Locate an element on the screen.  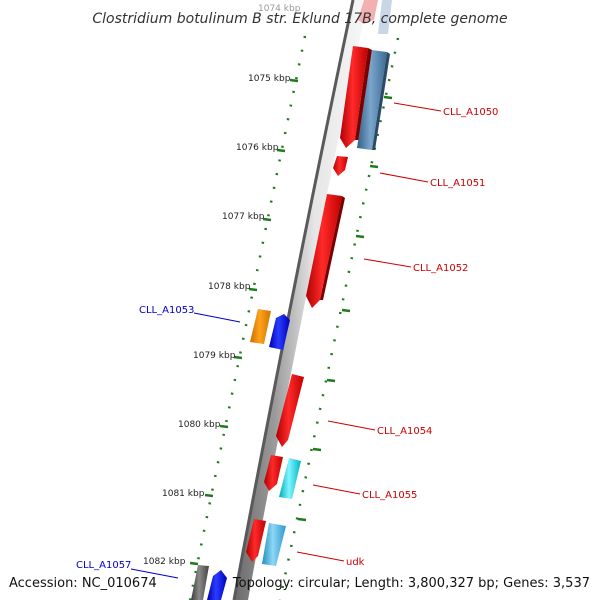
tick-label: 1076 kbp is located at coordinates (257, 148).